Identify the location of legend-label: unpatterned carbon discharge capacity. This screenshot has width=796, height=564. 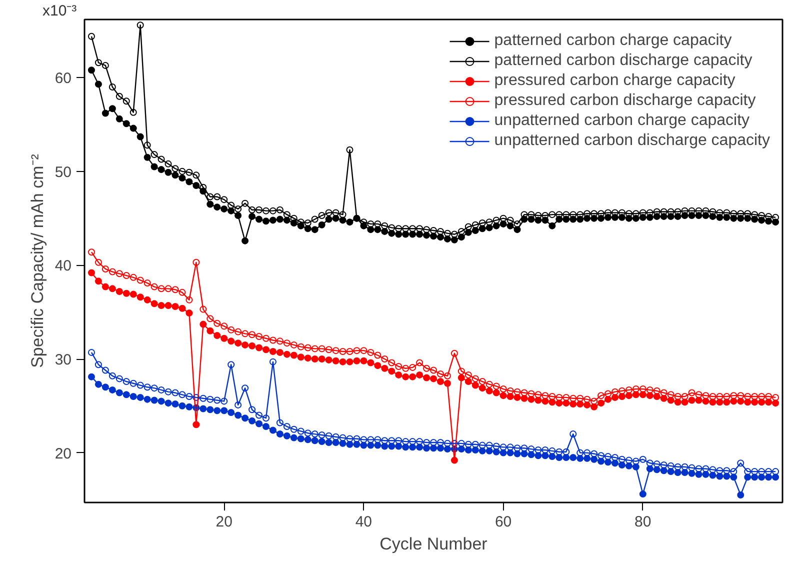
(632, 141).